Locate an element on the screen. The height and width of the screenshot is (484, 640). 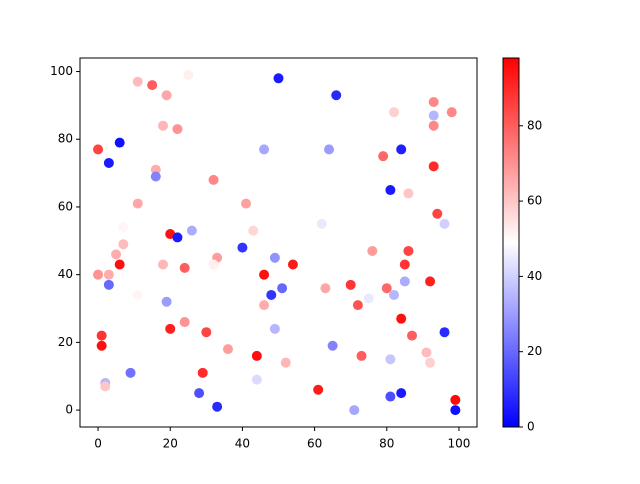
colorbar-tick-label: 40 is located at coordinates (534, 276).